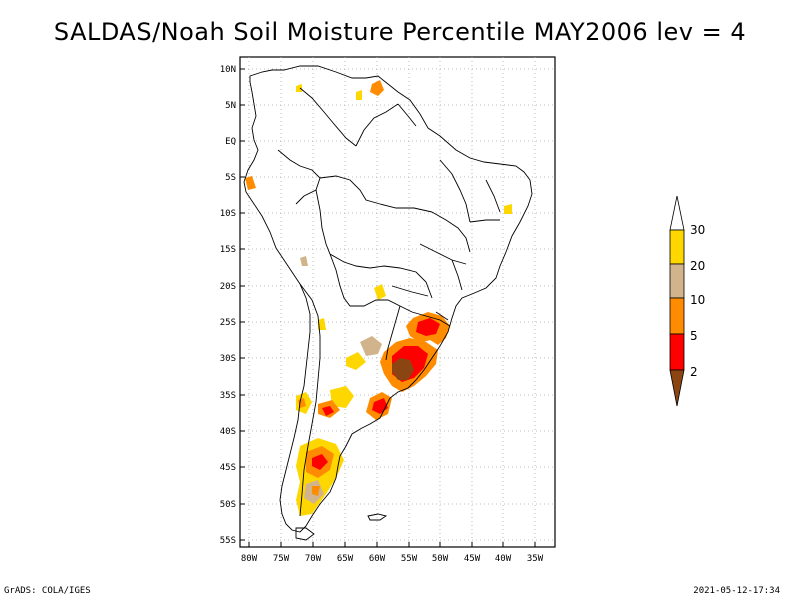 The width and height of the screenshot is (800, 600). I want to click on grads-credit: GrADS: COLA/IGES, so click(47, 591).